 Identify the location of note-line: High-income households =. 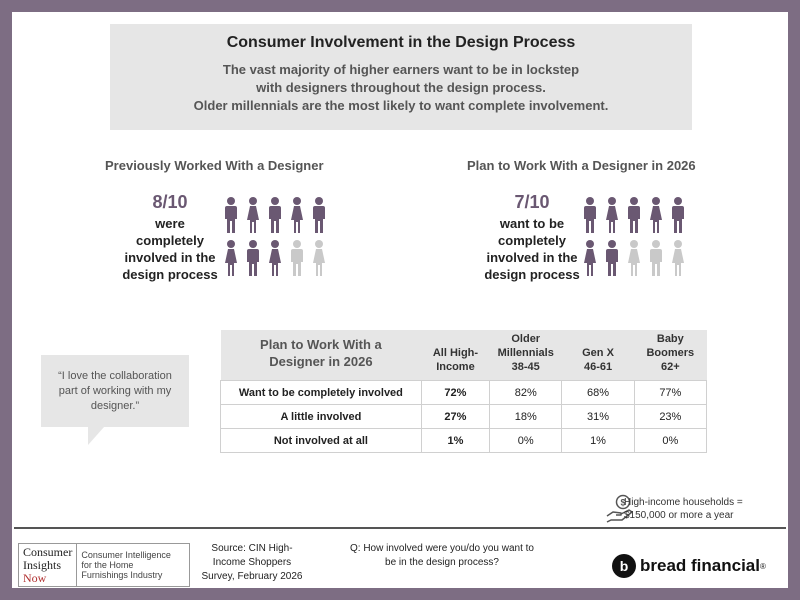
(683, 502).